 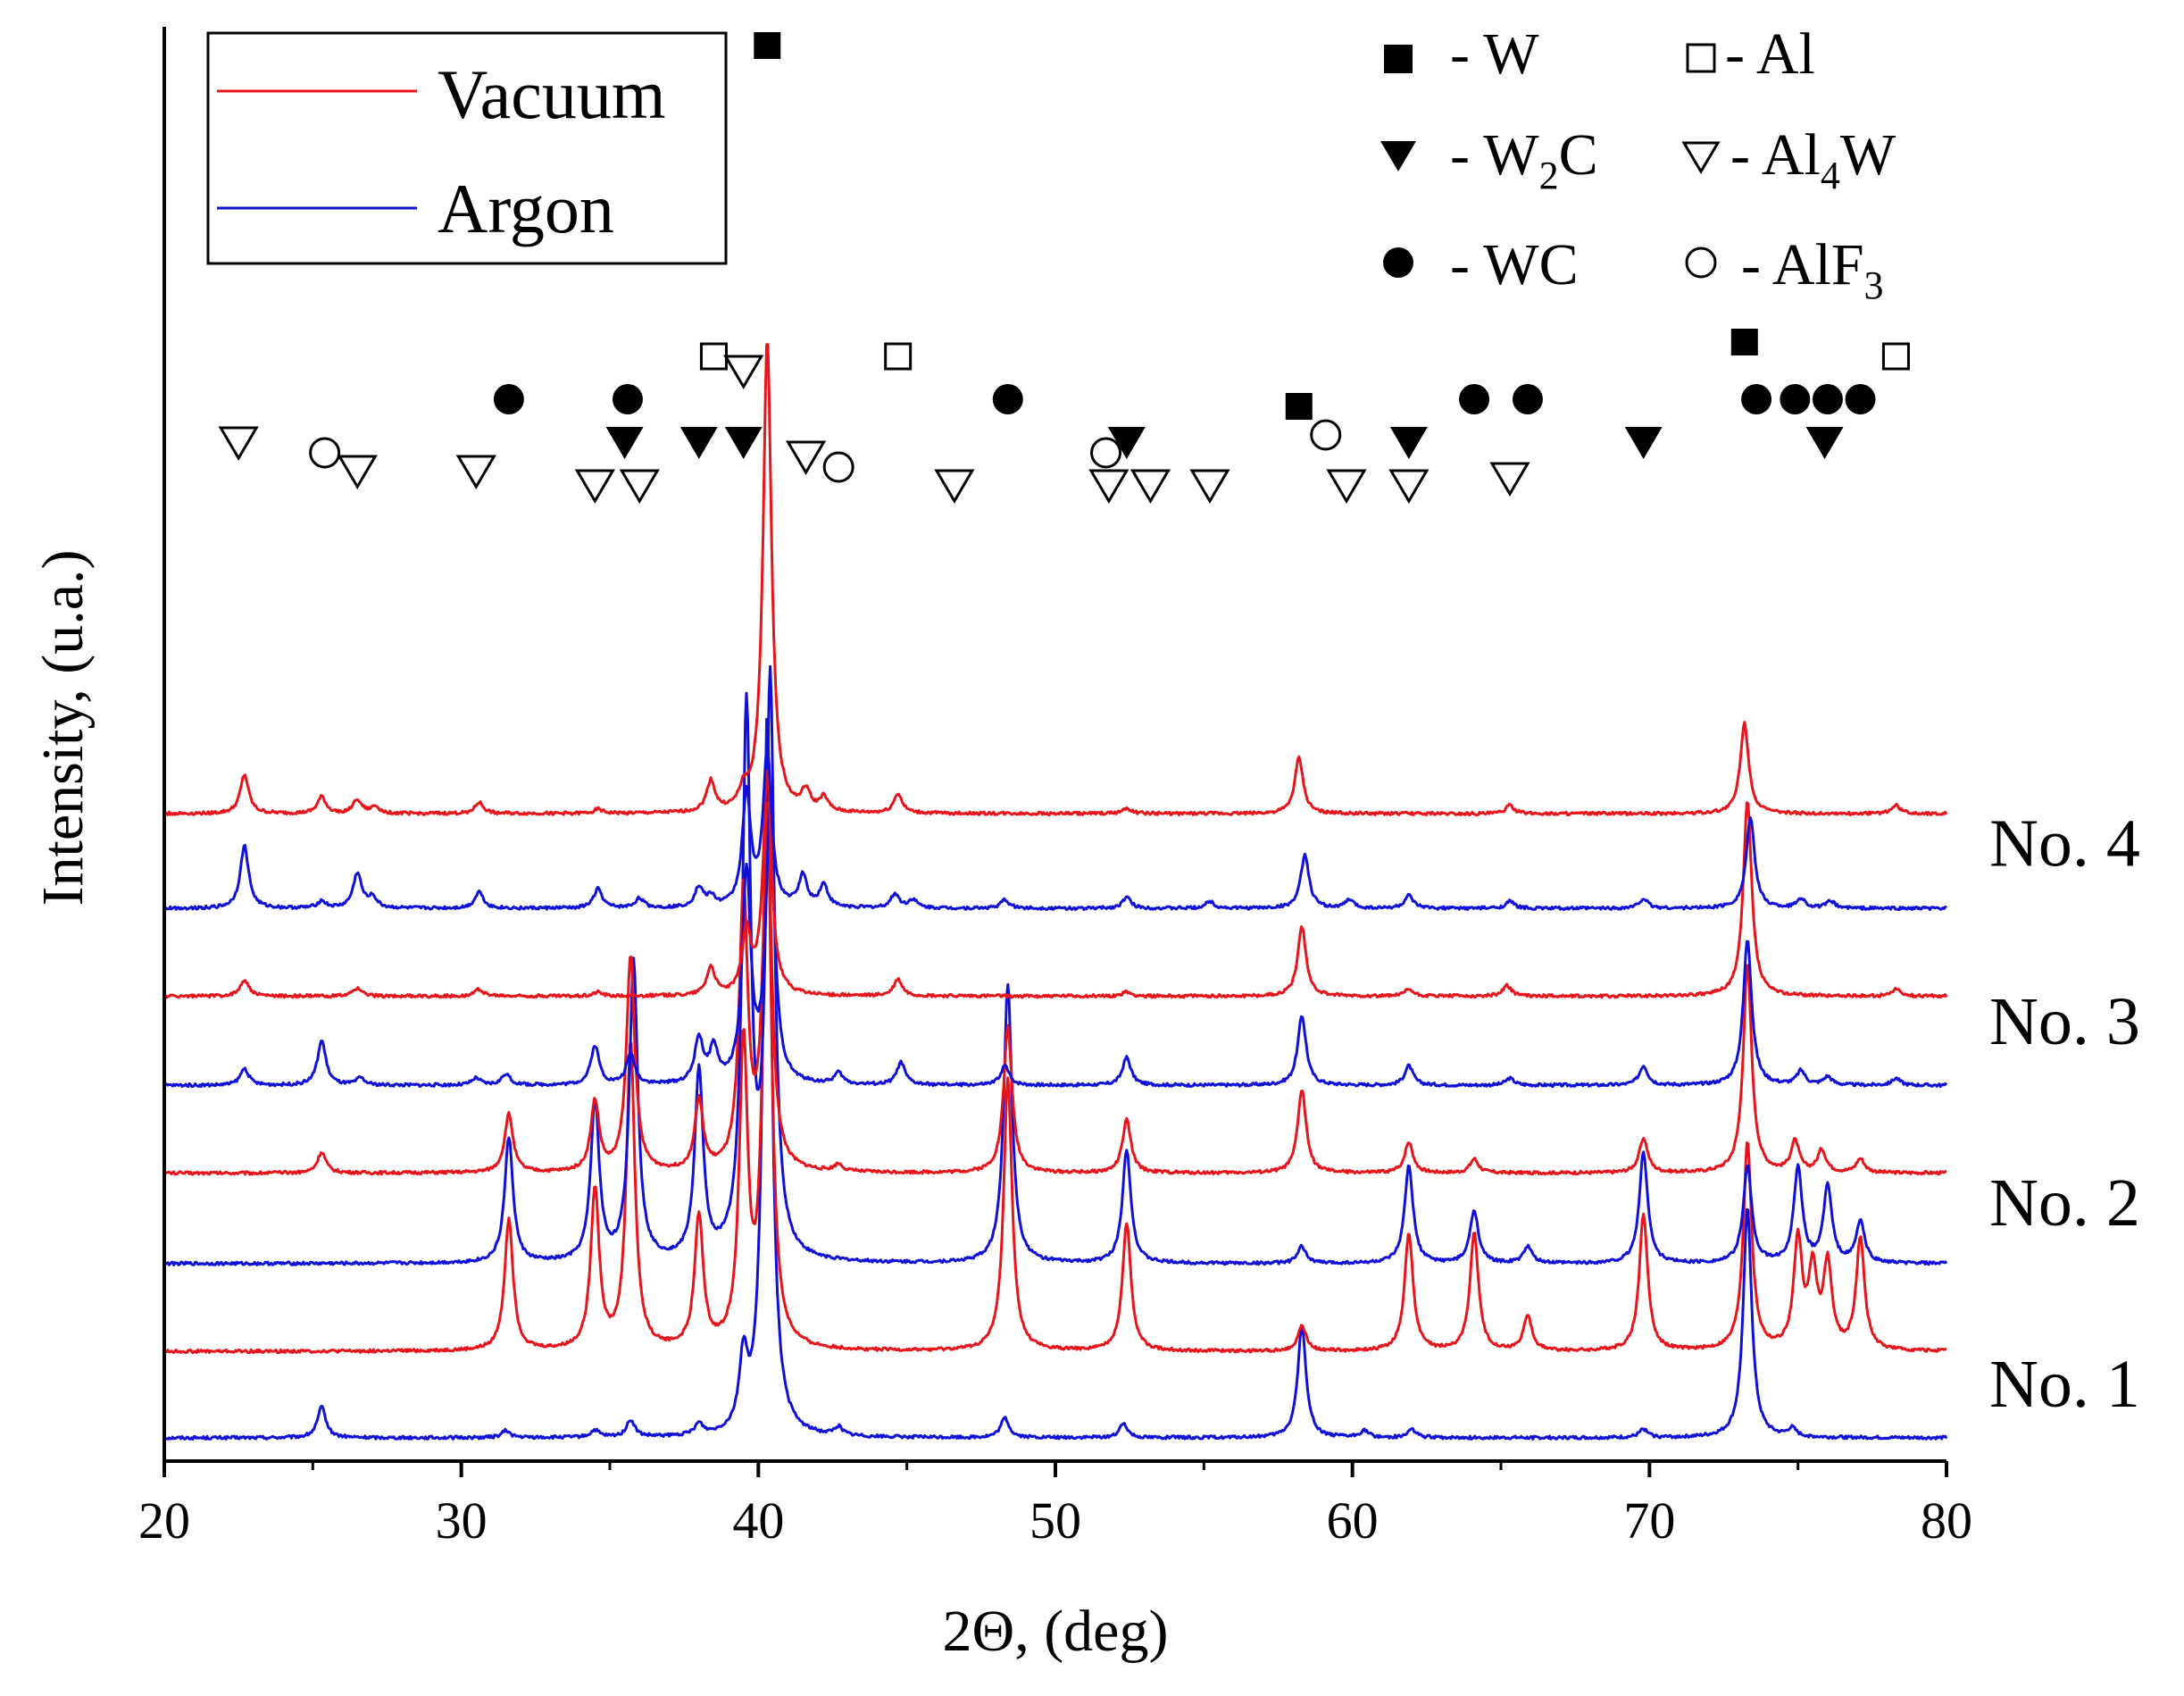 What do you see at coordinates (1398, 59) in the screenshot?
I see `legend-w-square-icon` at bounding box center [1398, 59].